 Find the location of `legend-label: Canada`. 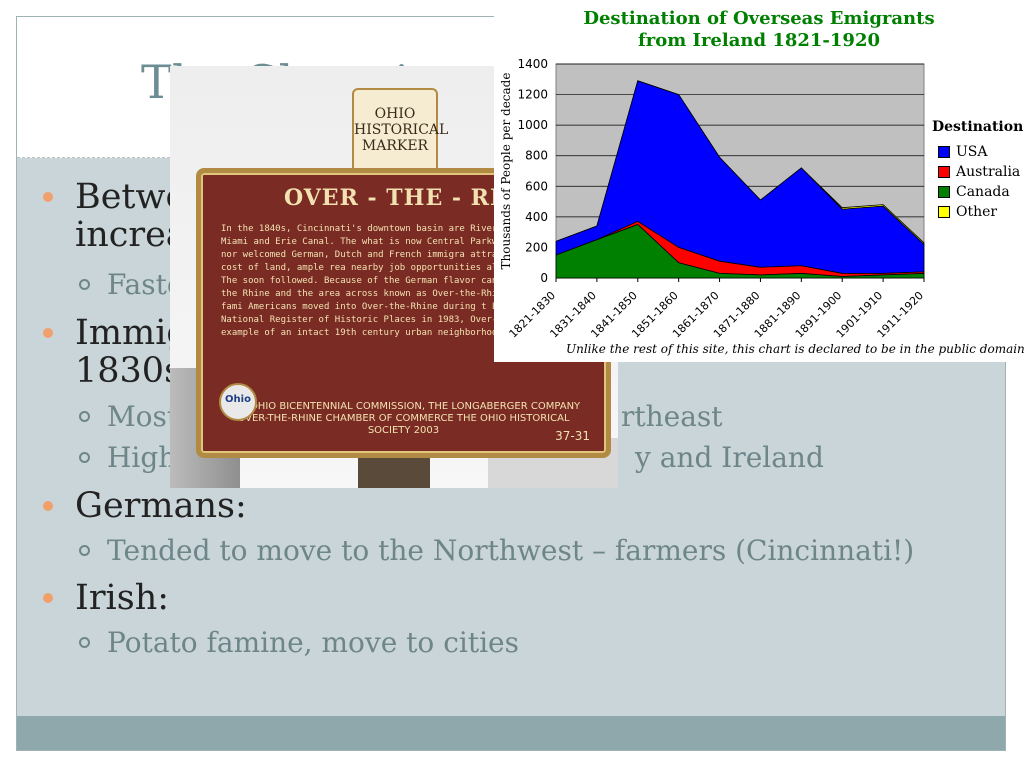

legend-label: Canada is located at coordinates (983, 192).